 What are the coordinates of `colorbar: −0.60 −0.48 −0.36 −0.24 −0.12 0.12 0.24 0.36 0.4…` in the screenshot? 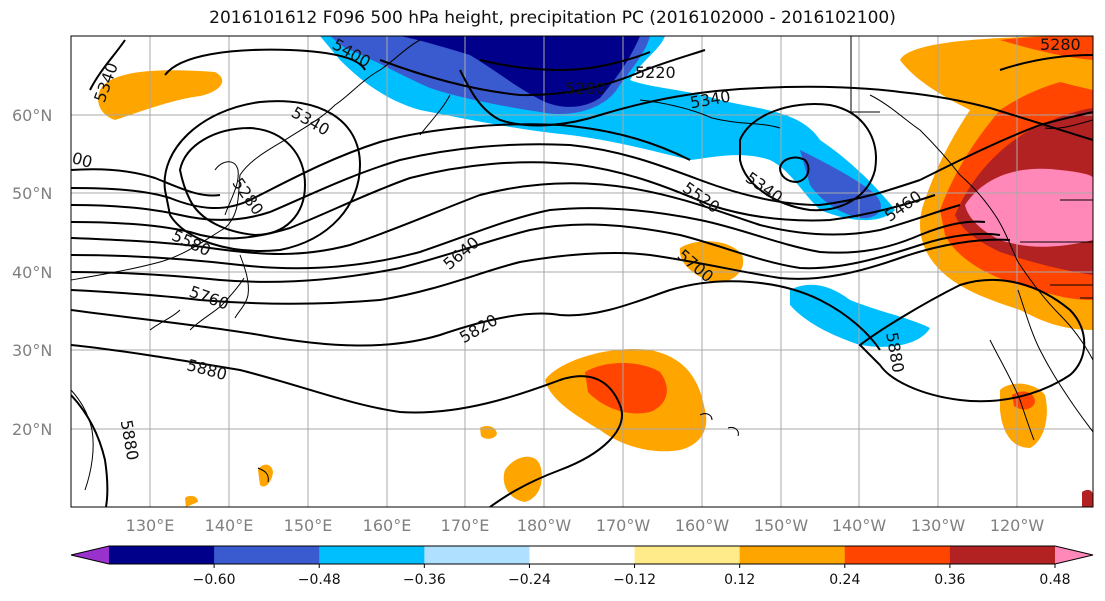 It's located at (582, 566).